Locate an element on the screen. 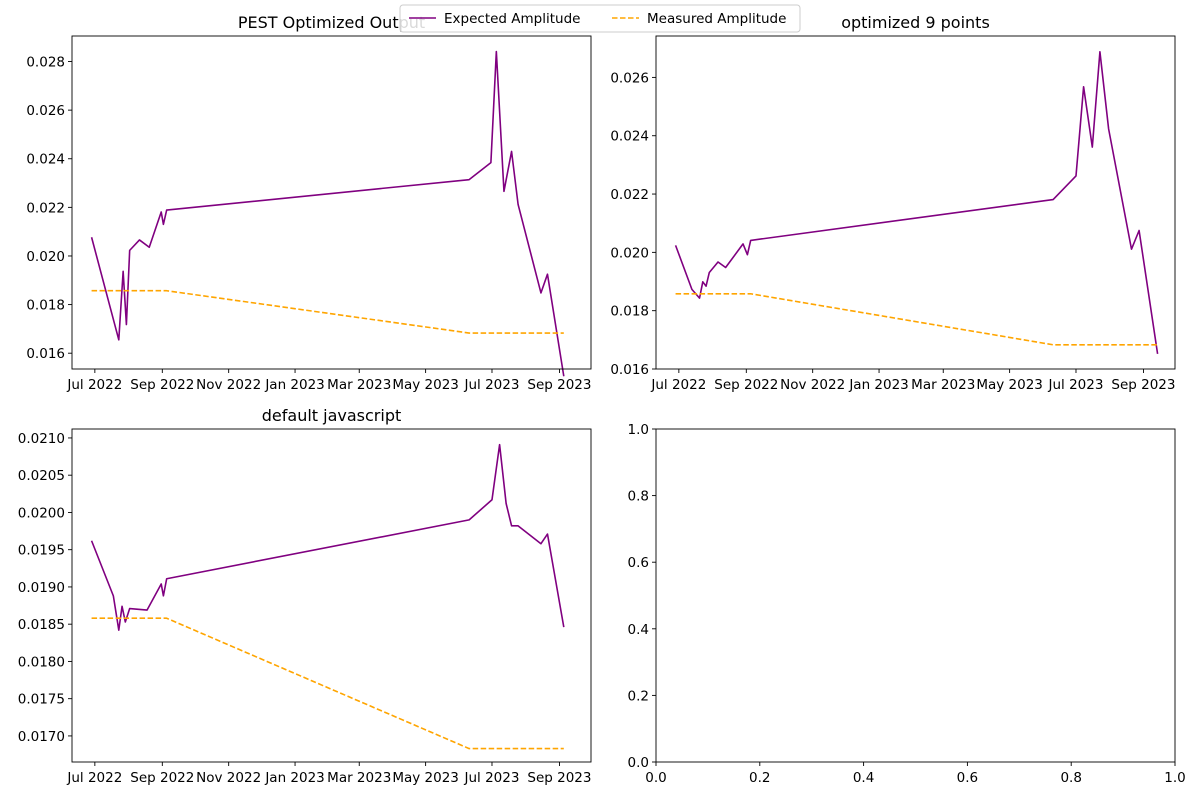  y-tick-label: 0.0175 is located at coordinates (41, 700).